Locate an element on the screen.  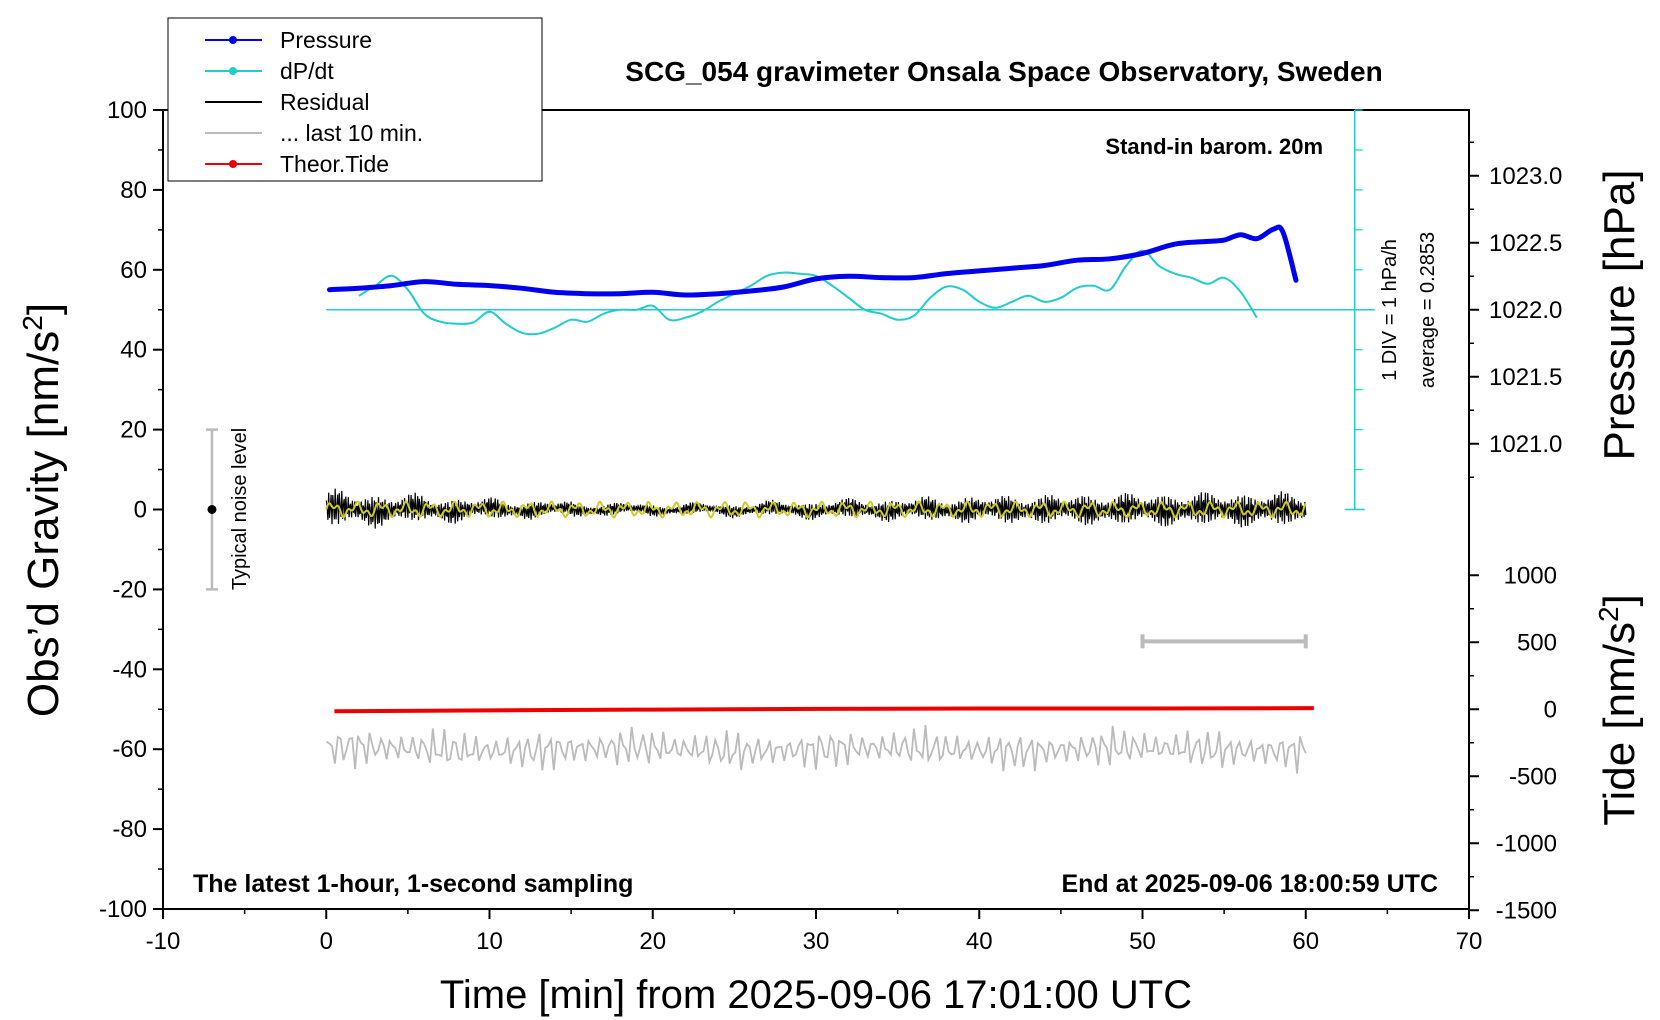
y-tick-label: -100 is located at coordinates (123, 909).